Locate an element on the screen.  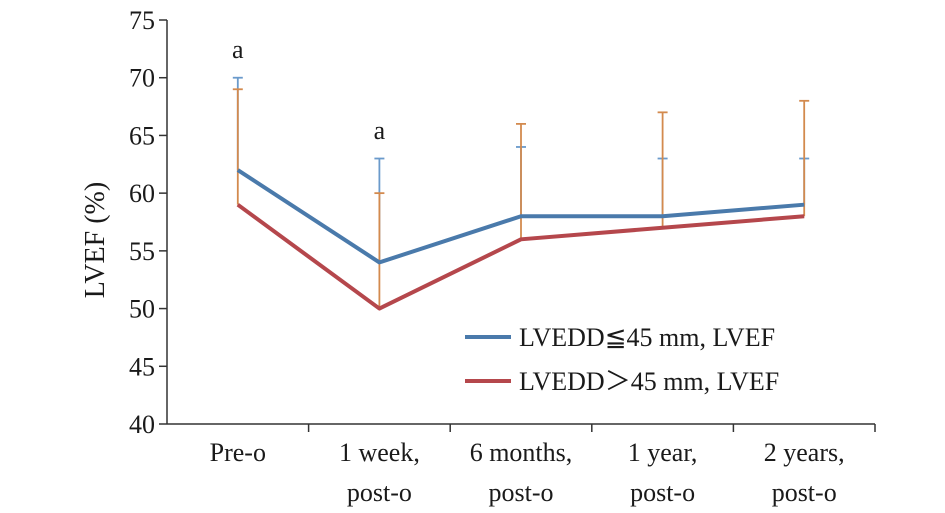
x-tick-label: 1 week, post-o is located at coordinates (379, 472).